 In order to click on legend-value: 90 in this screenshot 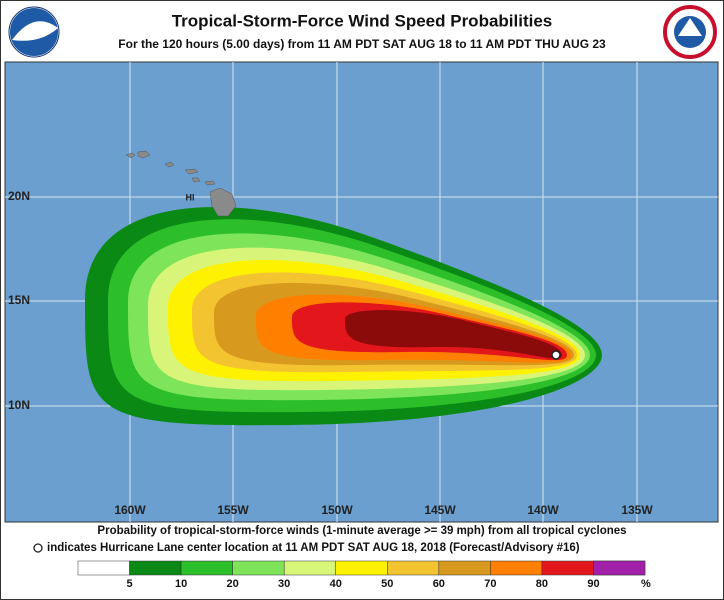, I will do `click(593, 584)`.